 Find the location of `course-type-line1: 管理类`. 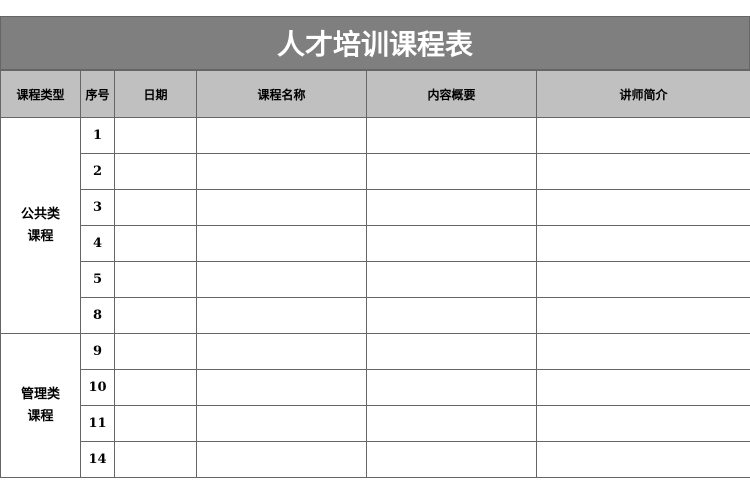

course-type-line1: 管理类 is located at coordinates (40, 394).